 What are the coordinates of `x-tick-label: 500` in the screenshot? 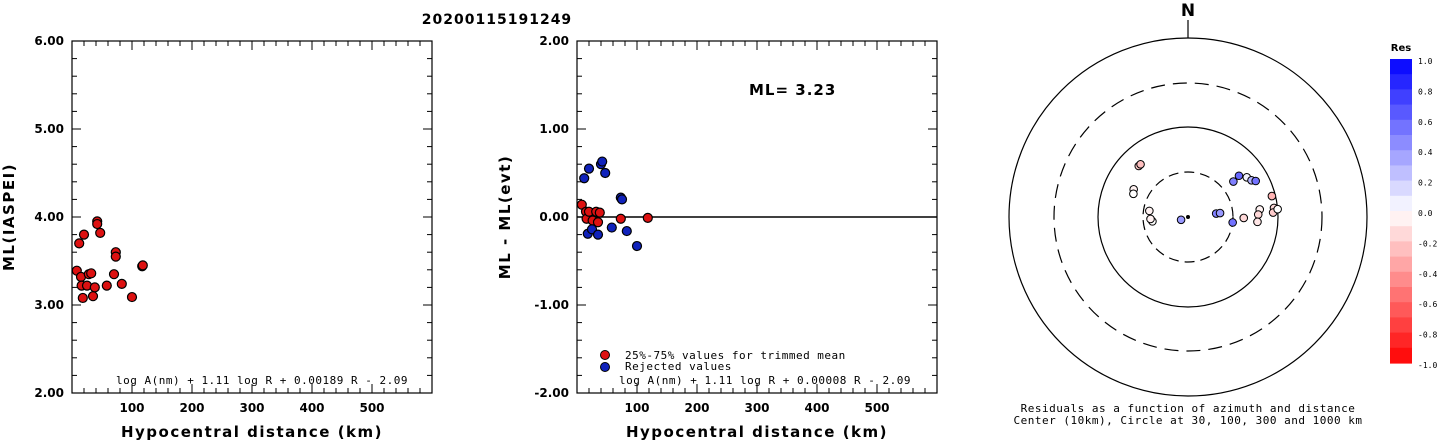 It's located at (876, 408).